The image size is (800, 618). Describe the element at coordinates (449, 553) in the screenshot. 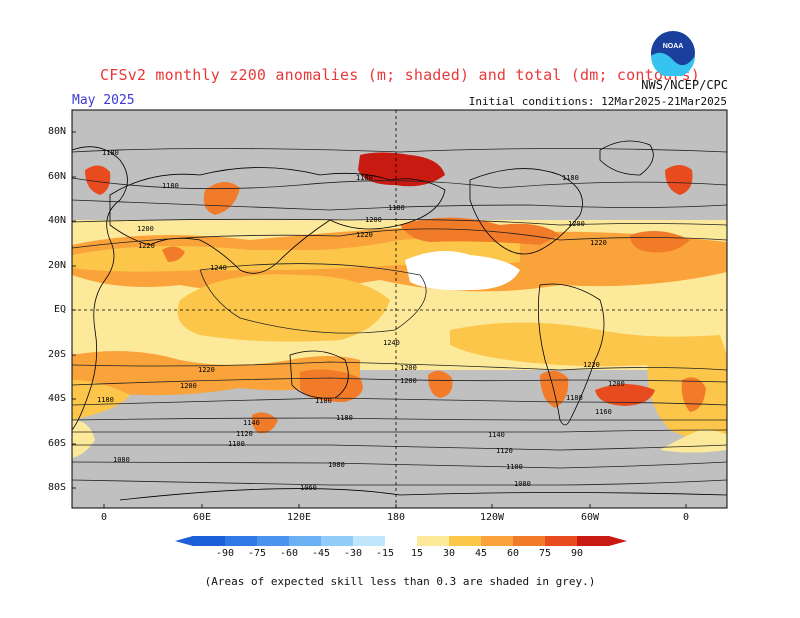

I see `color-bar-label: 30` at that location.